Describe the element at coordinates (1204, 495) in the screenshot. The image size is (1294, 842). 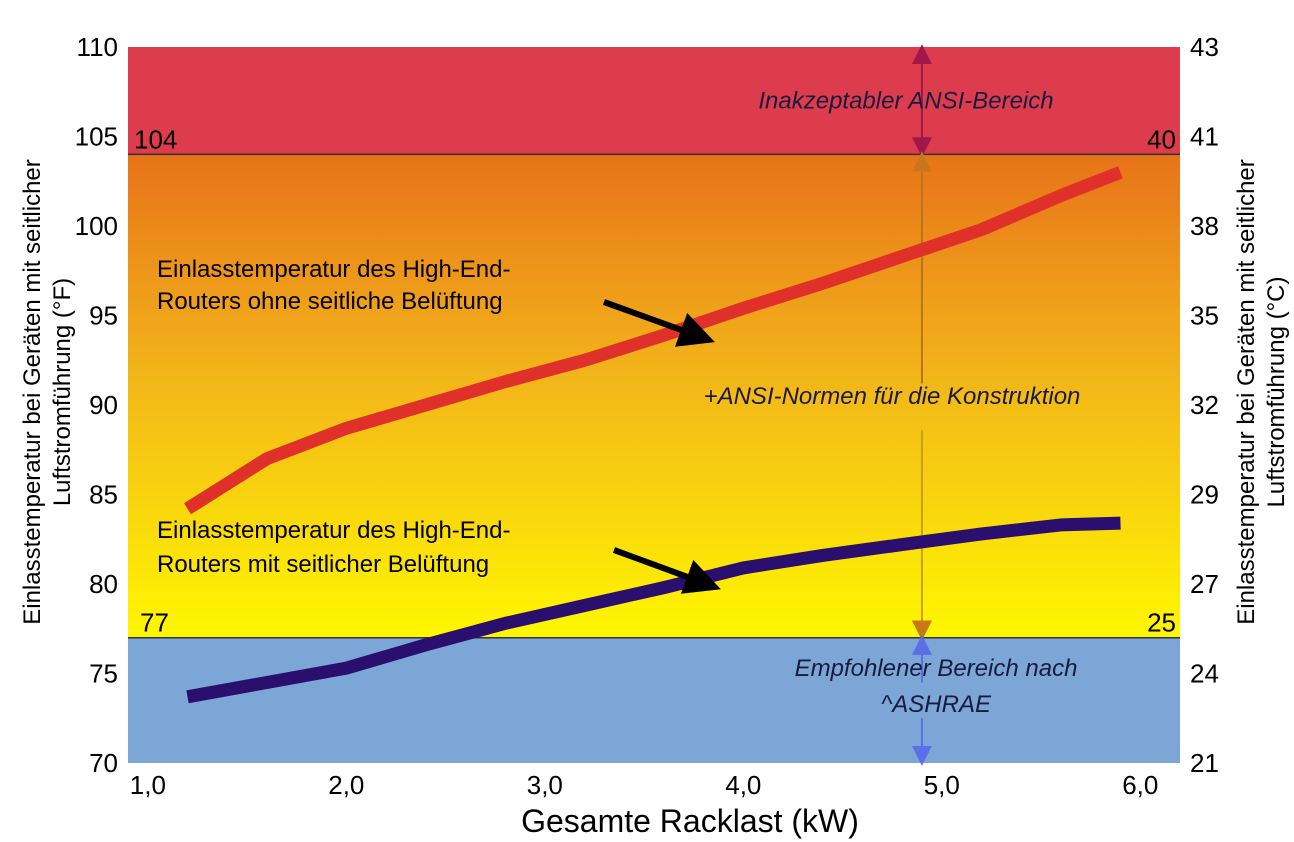
I see `y-tick-right: 29` at that location.